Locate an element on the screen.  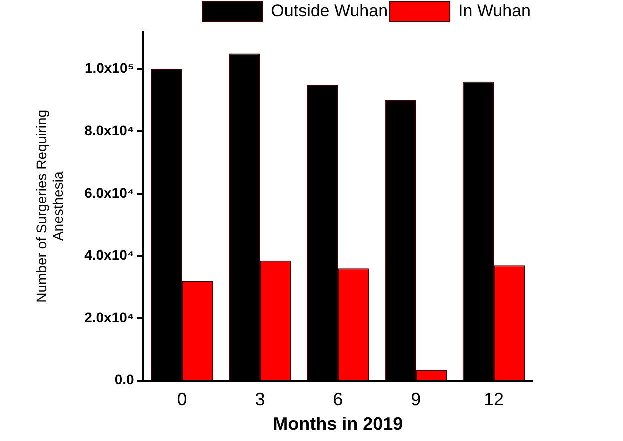
x-tick-label: 9 is located at coordinates (416, 400).